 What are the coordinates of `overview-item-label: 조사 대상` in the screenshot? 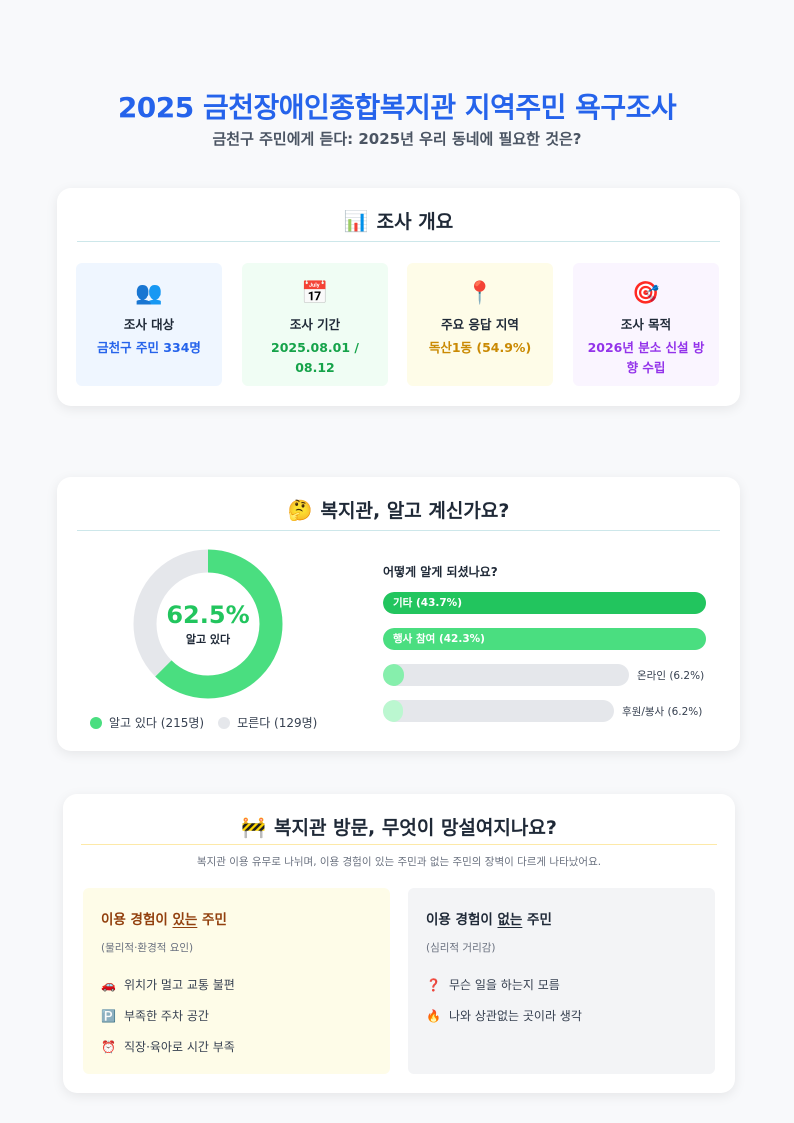 It's located at (149, 324).